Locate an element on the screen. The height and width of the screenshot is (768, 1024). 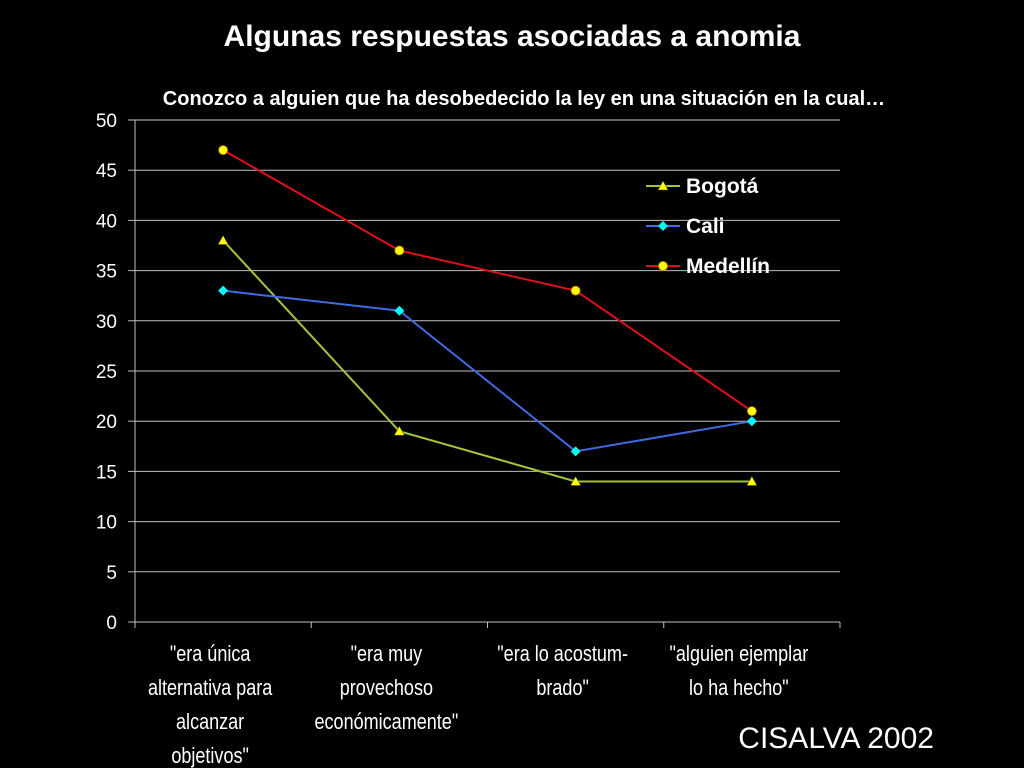
y-tick-label: 25 is located at coordinates (106, 372).